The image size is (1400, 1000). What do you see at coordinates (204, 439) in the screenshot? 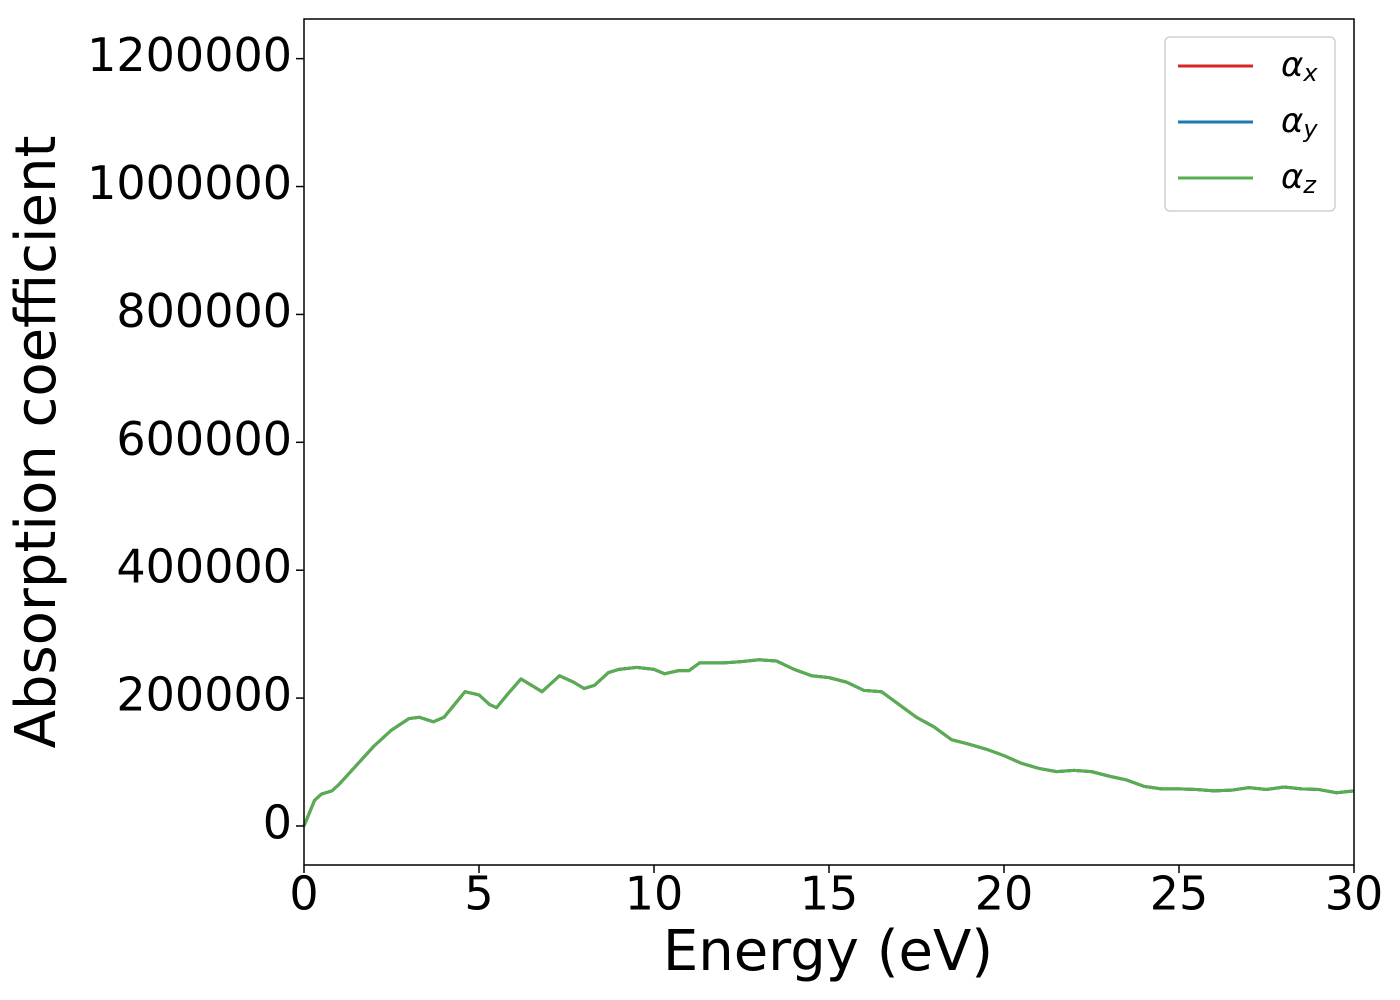
I see `y-tick-label: 600000` at bounding box center [204, 439].